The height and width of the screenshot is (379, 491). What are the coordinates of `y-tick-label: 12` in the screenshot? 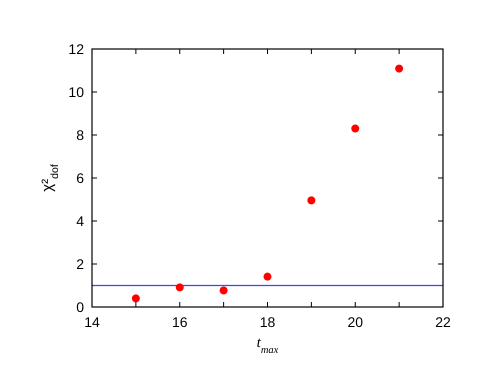 It's located at (76, 49).